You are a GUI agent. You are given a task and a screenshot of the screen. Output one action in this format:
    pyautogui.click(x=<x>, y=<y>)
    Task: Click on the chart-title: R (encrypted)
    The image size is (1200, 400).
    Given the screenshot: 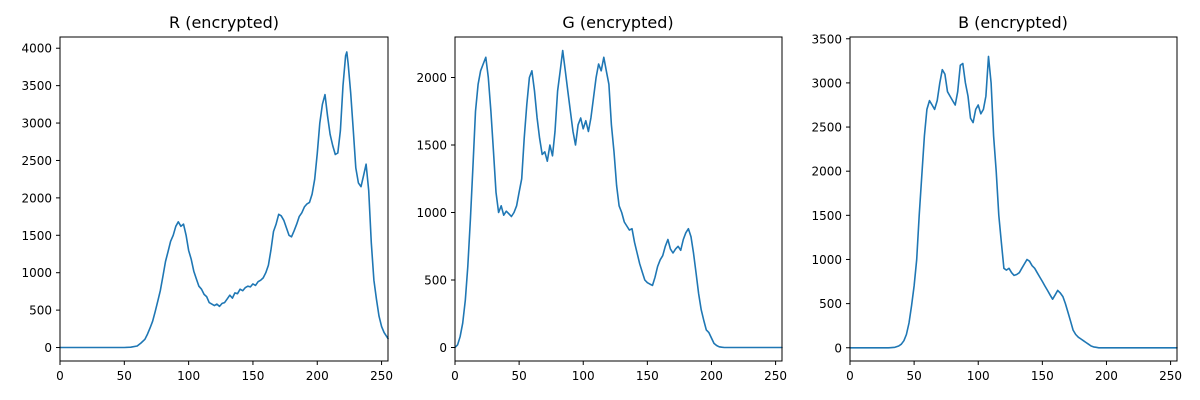 What is the action you would take?
    pyautogui.click(x=224, y=22)
    